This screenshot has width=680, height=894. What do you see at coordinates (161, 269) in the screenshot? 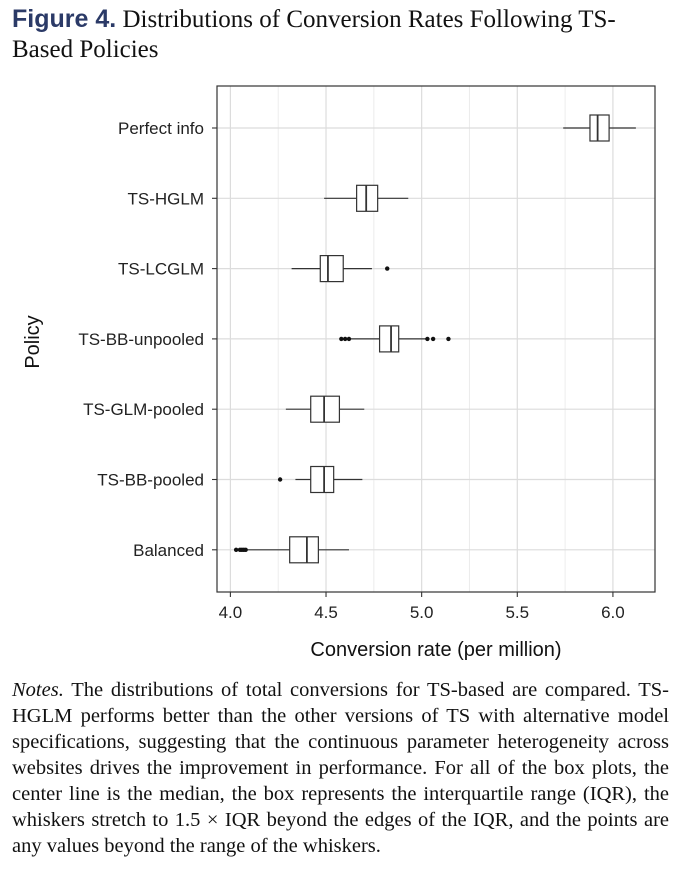
I see `y-tick-label: TS-LCGLM` at bounding box center [161, 269].